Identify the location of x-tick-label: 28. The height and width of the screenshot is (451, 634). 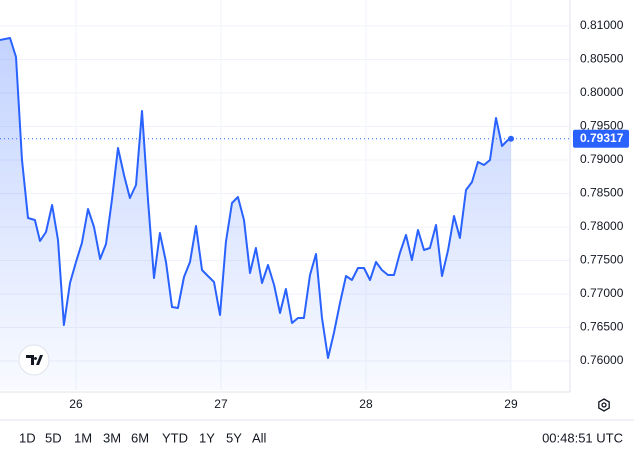
(366, 404).